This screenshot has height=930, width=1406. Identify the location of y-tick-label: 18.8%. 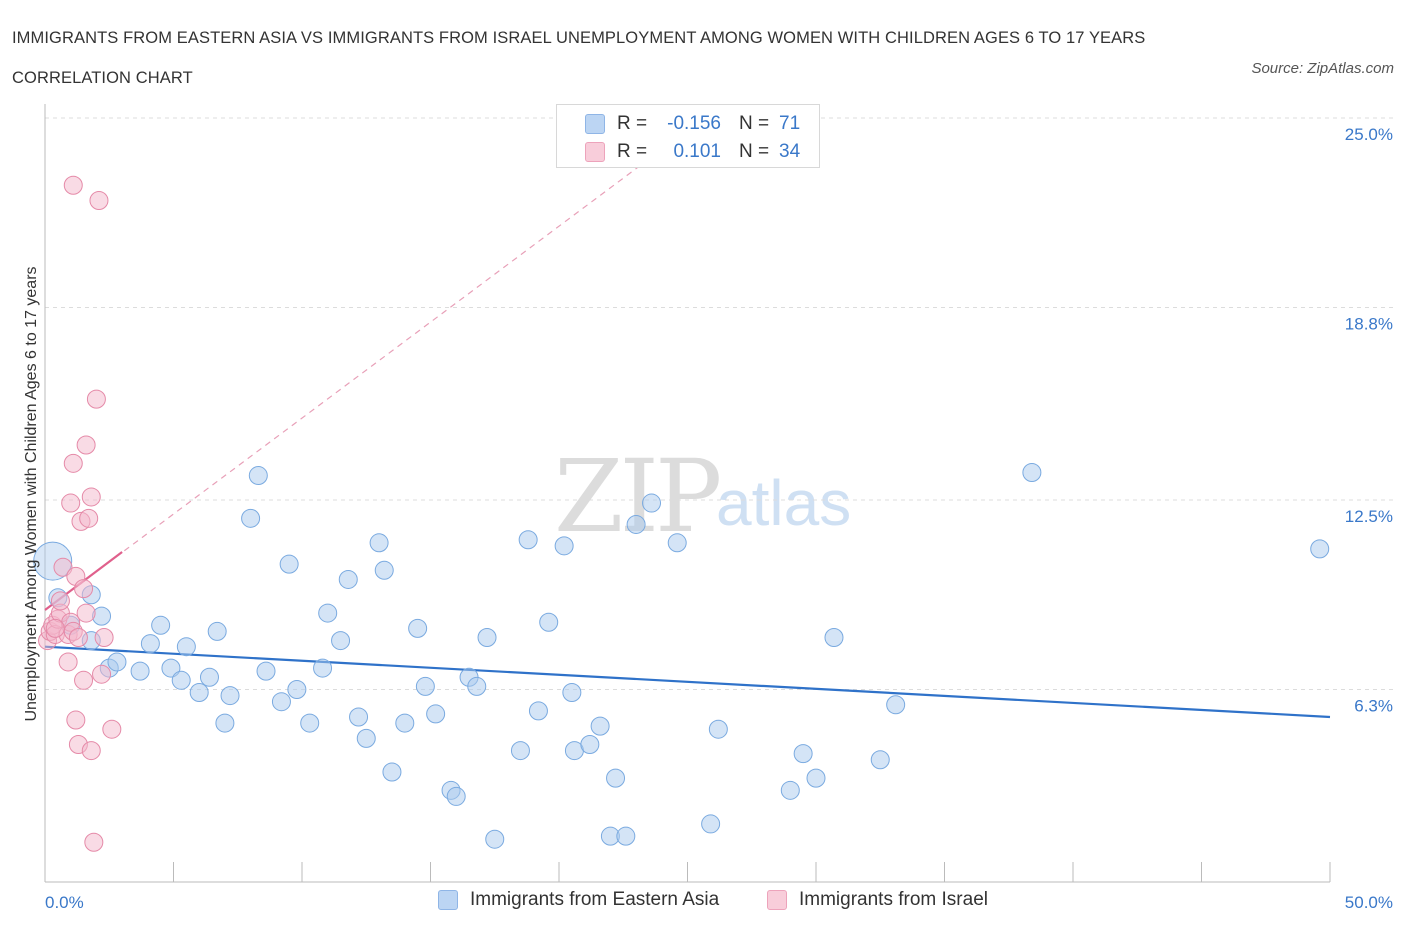
(1369, 323).